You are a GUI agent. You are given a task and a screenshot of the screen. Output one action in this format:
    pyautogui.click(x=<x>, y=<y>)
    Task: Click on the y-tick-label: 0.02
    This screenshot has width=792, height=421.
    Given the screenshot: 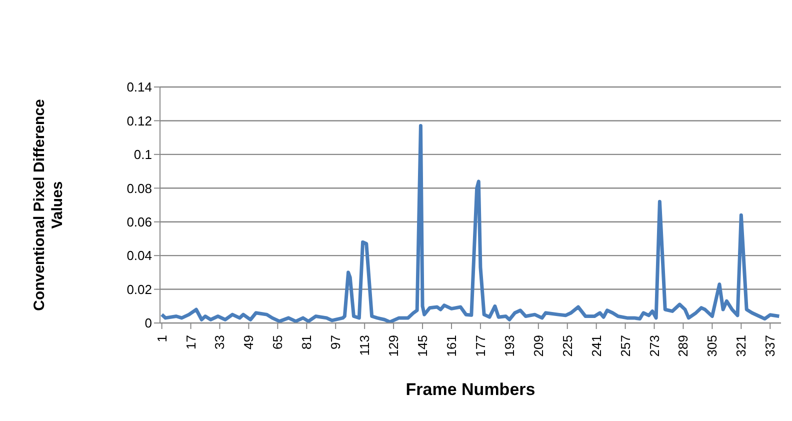 What is the action you would take?
    pyautogui.click(x=139, y=289)
    